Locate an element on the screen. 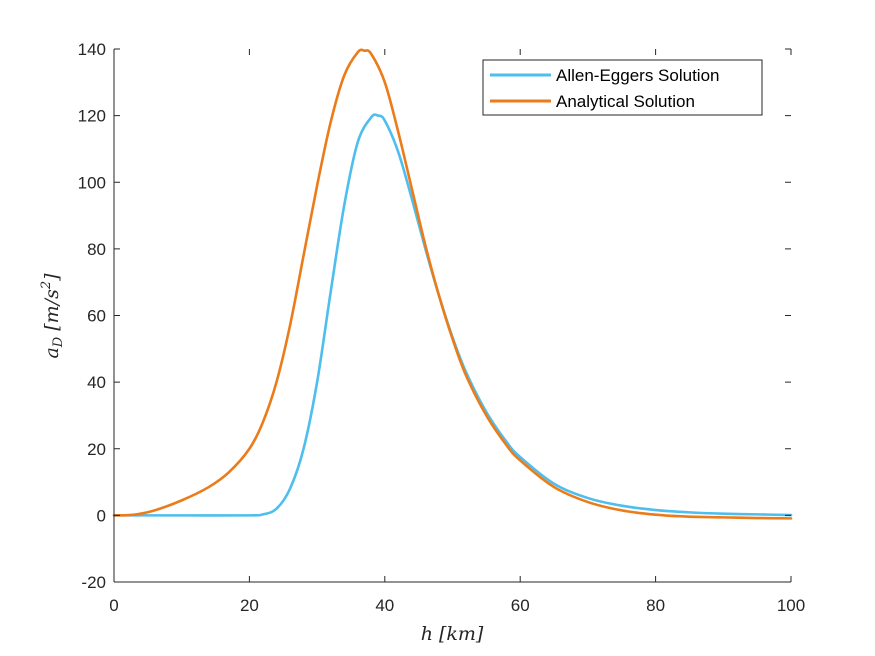  legend-box is located at coordinates (622, 87).